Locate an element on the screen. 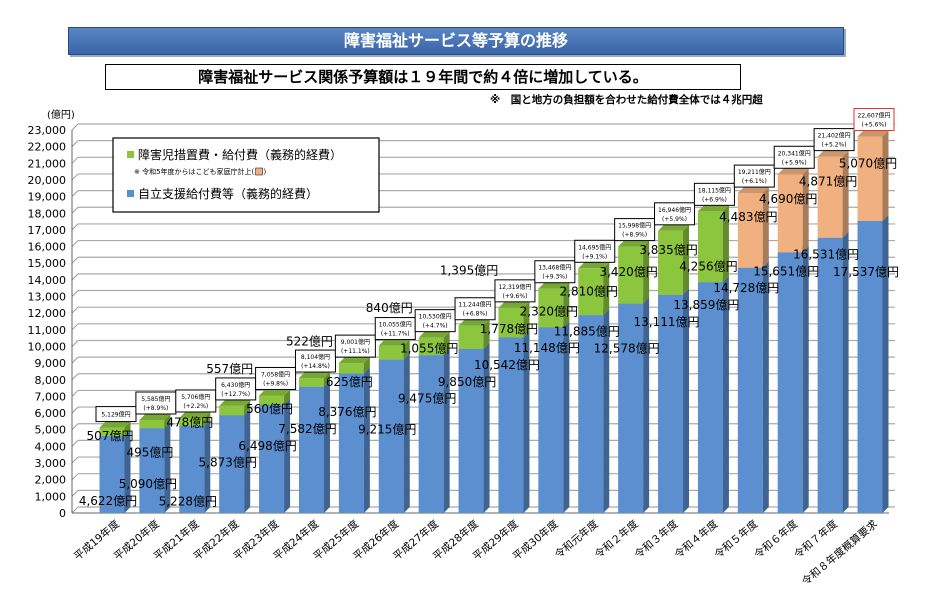  blue-value-label: 11,148億円 is located at coordinates (547, 348).